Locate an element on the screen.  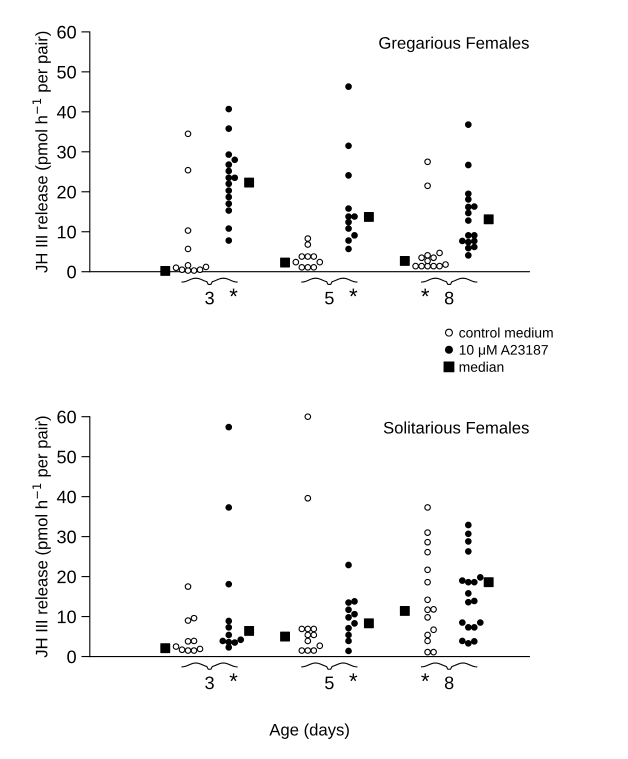
x-axis-title: Age (days) is located at coordinates (309, 731).